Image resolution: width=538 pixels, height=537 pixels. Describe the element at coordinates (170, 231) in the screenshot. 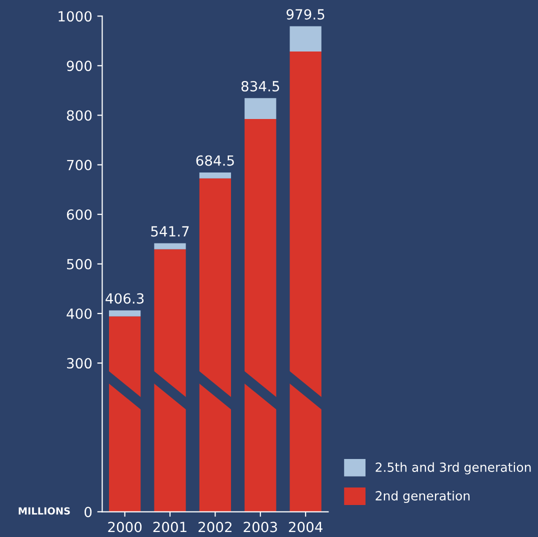

I see `total-label: 541.7` at that location.